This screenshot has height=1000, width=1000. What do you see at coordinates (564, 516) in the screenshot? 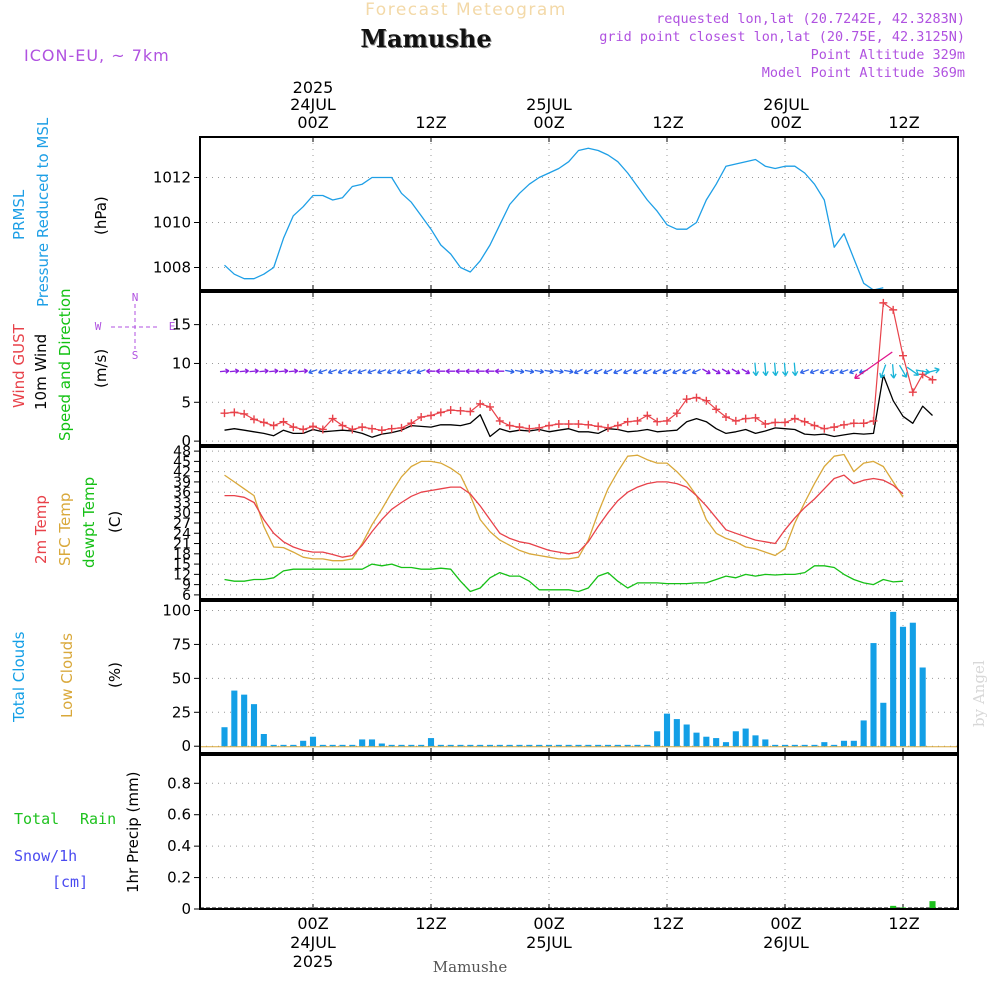
I see `temp-2m-line` at bounding box center [564, 516].